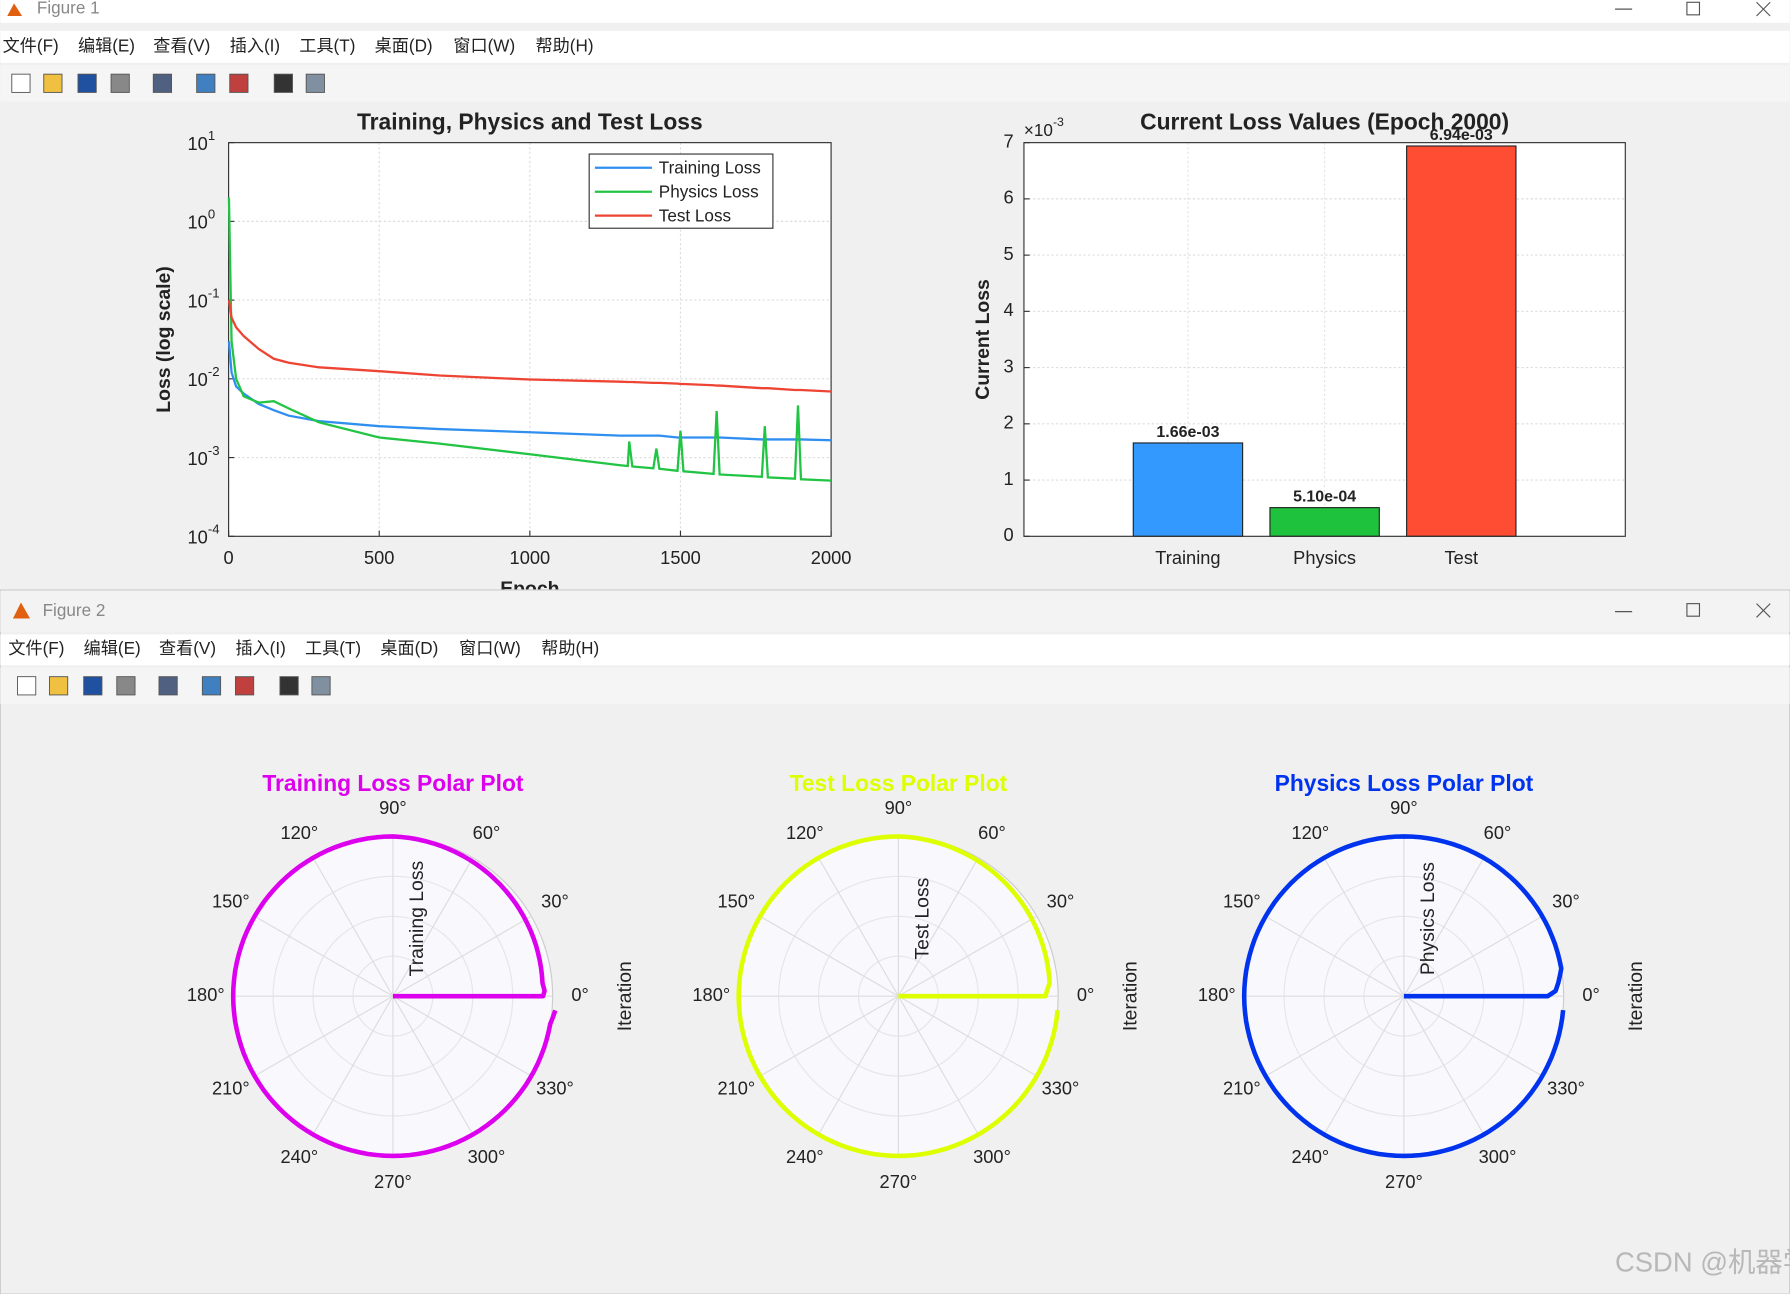 The width and height of the screenshot is (1790, 1294). Describe the element at coordinates (895, 83) in the screenshot. I see `toolbar` at that location.